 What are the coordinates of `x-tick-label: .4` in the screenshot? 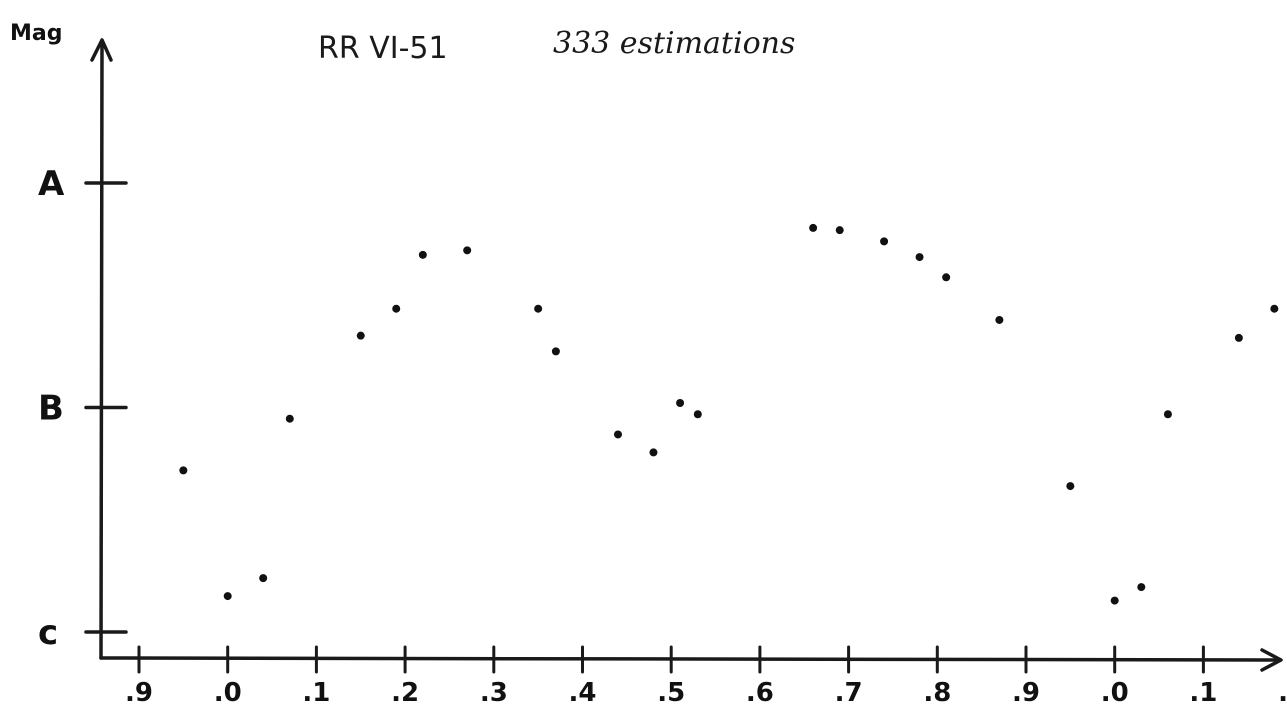 It's located at (583, 693).